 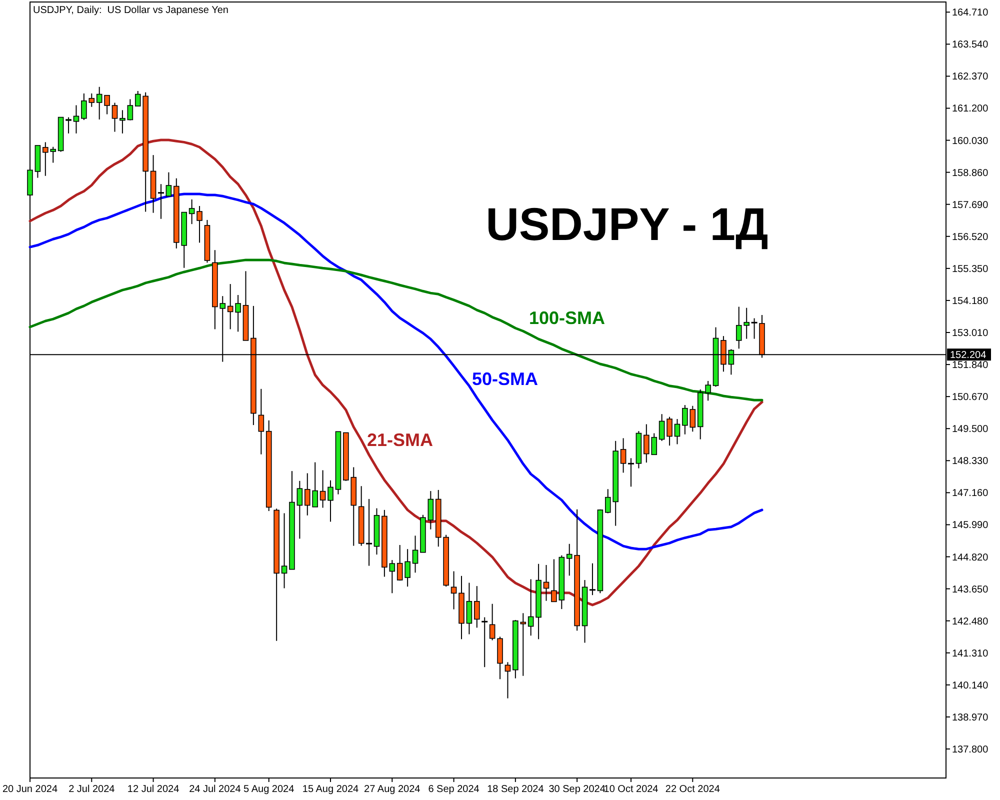 What do you see at coordinates (970, 141) in the screenshot?
I see `y-tick-label: 160.030` at bounding box center [970, 141].